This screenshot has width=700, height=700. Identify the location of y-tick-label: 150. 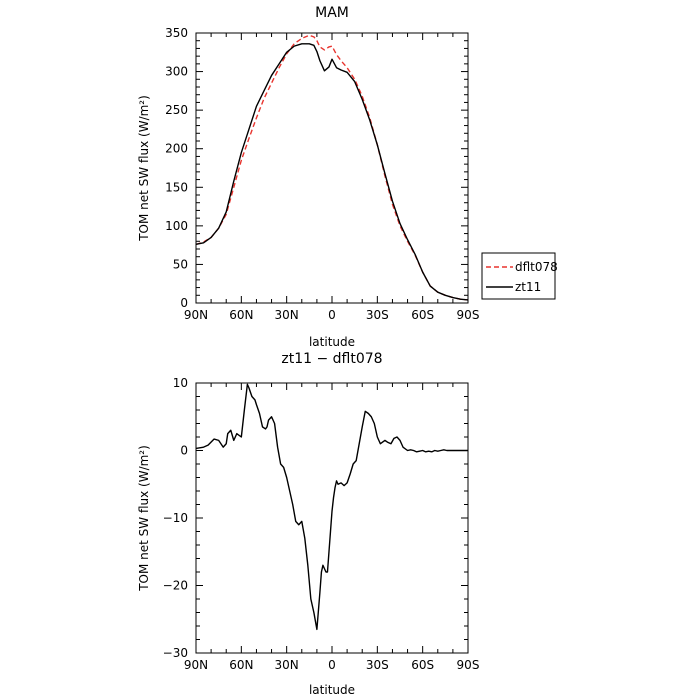
(176, 187).